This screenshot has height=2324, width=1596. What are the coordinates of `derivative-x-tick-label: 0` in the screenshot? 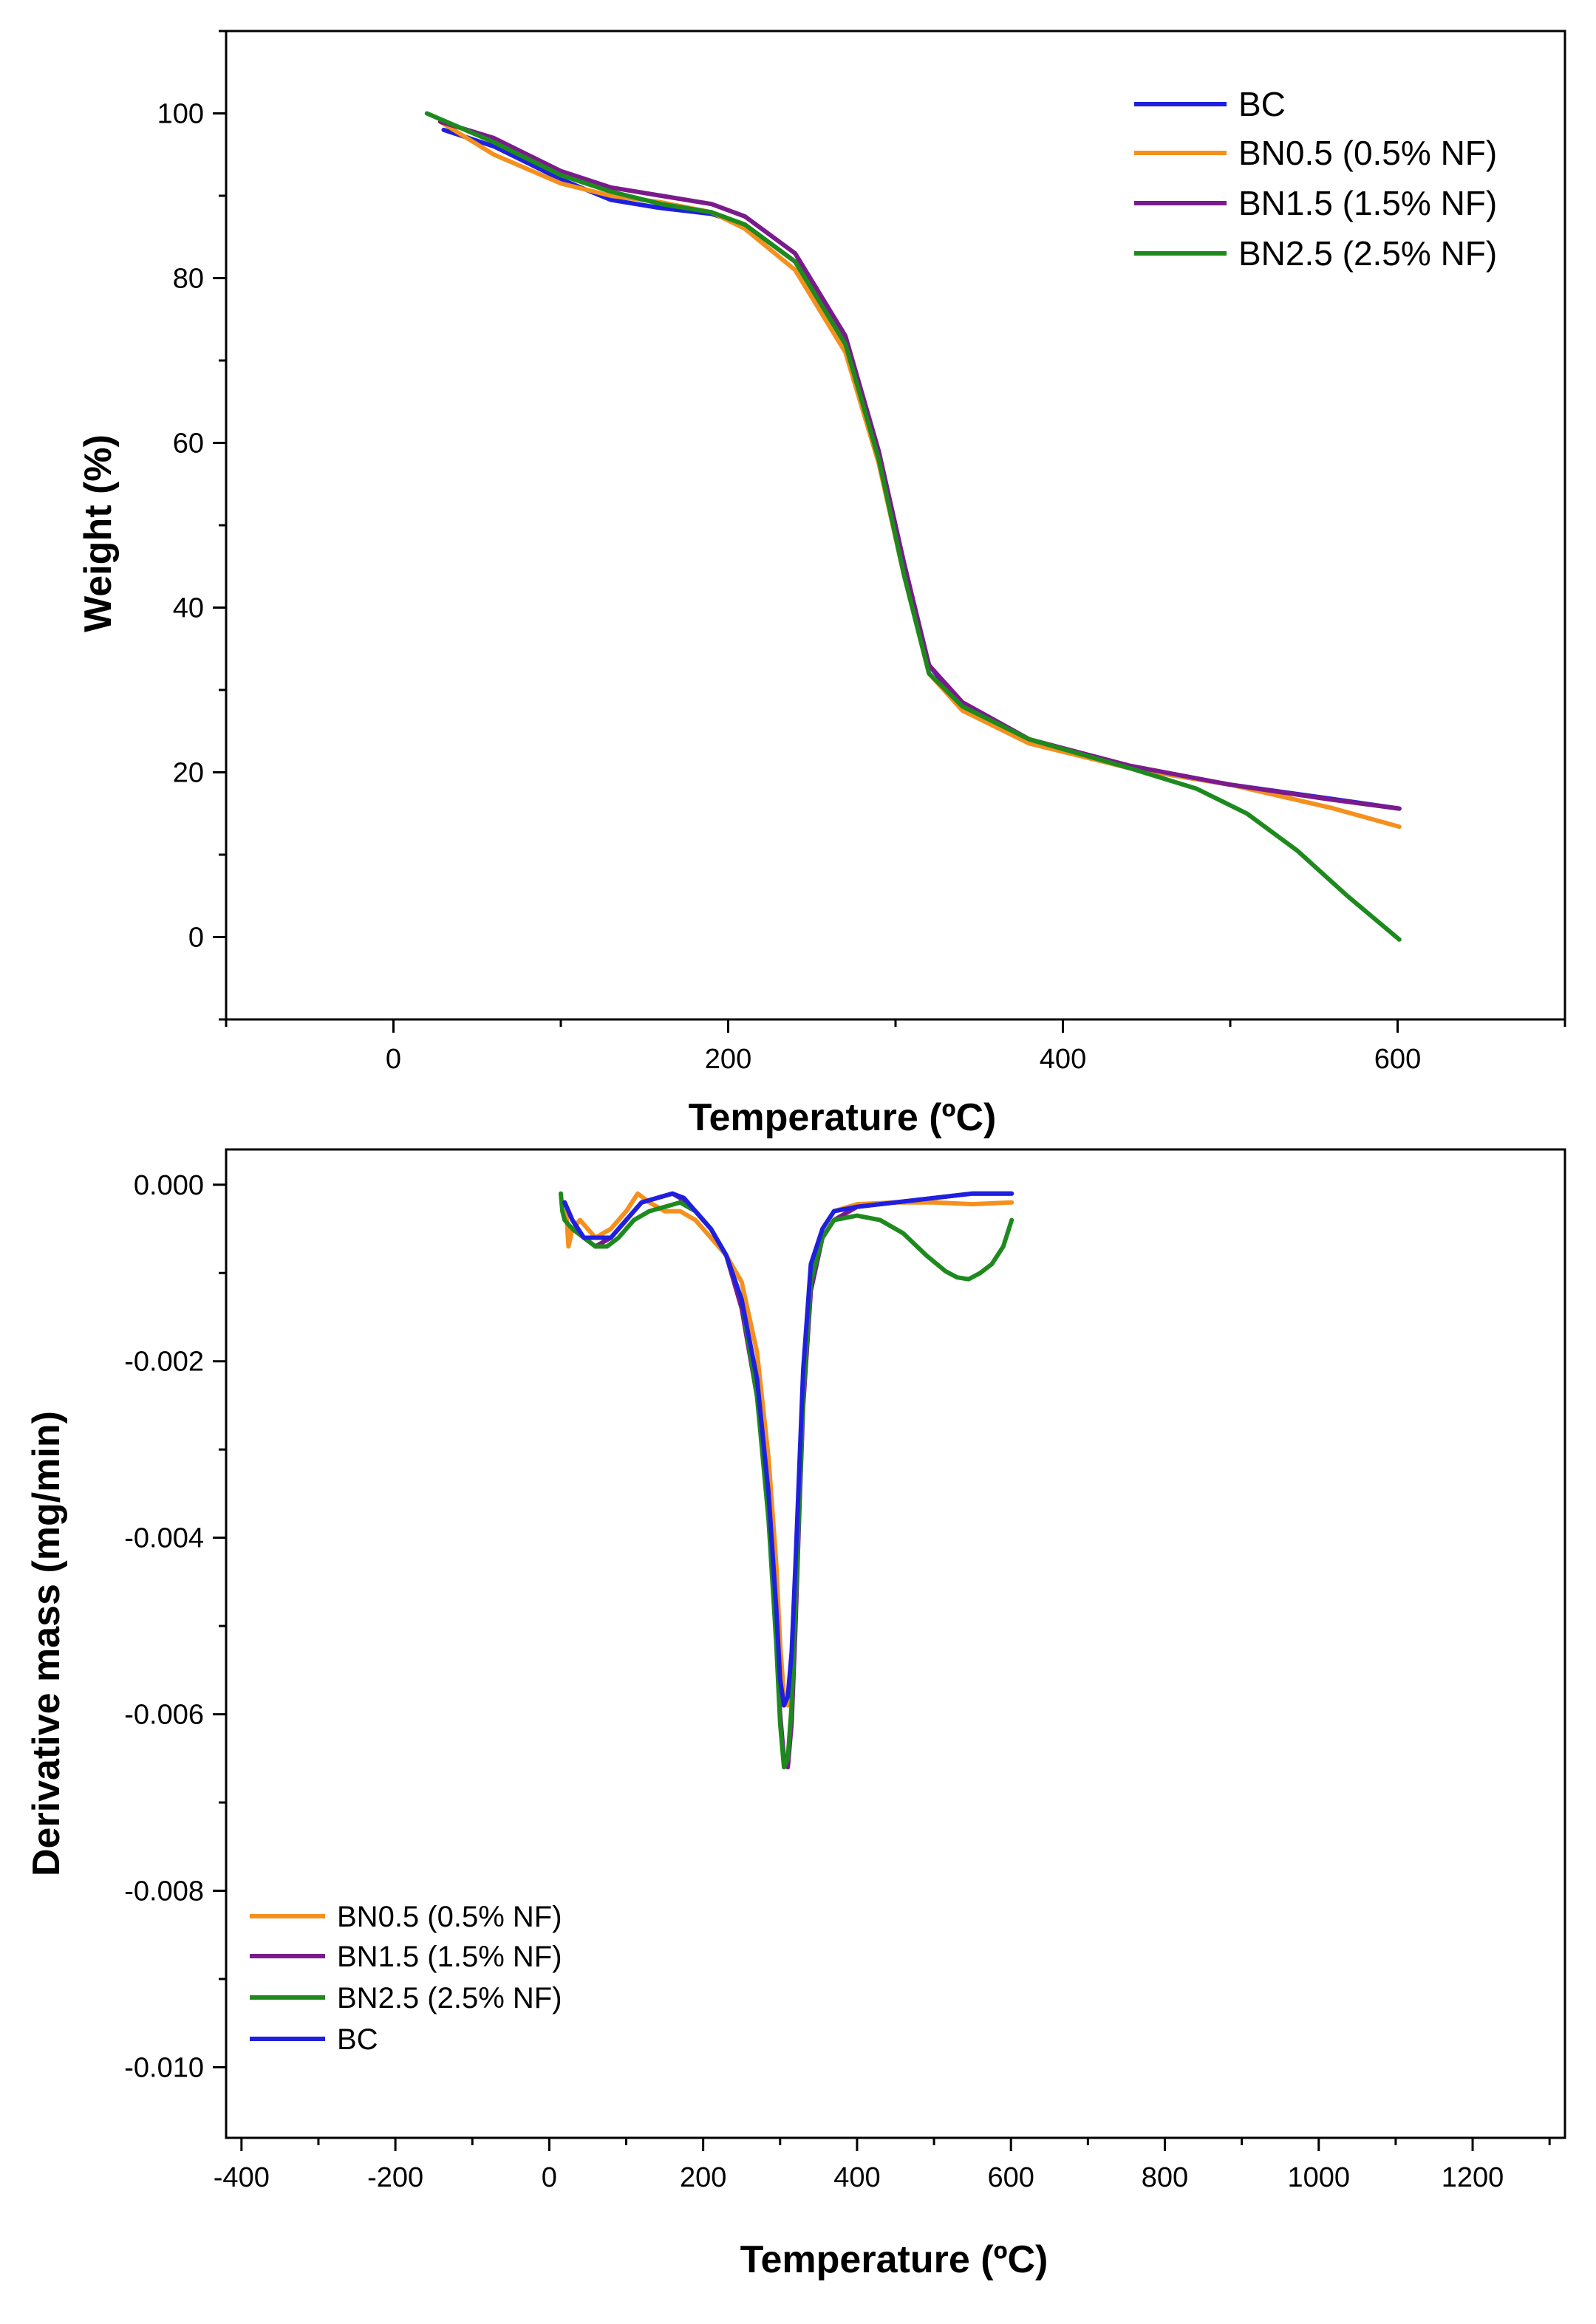 It's located at (549, 2177).